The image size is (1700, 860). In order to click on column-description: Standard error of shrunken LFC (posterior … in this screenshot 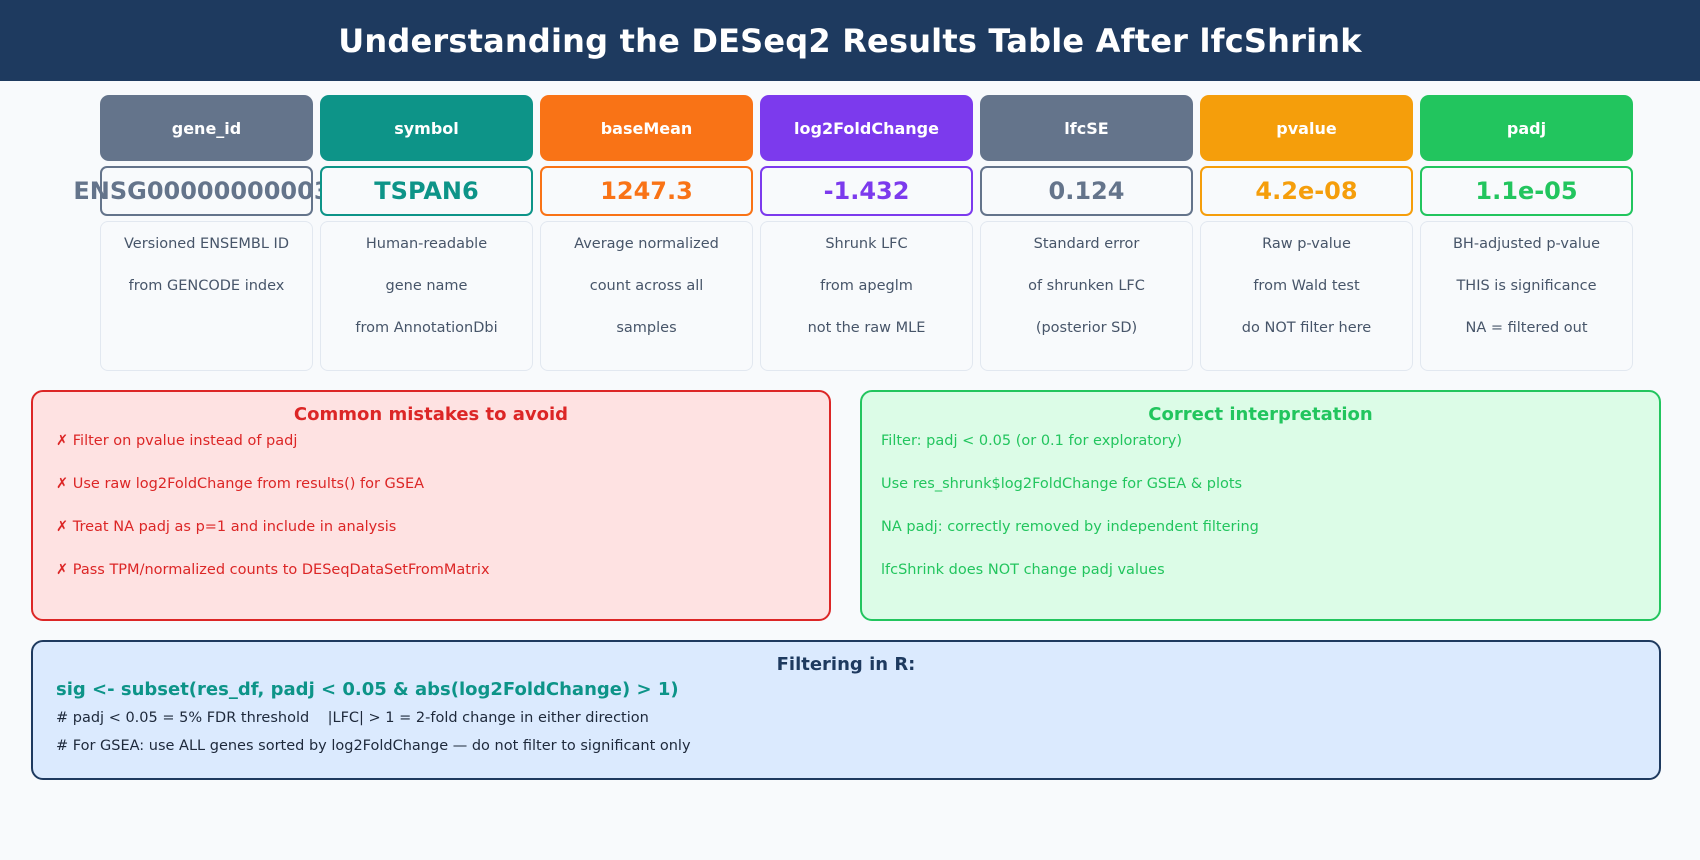, I will do `click(1086, 296)`.